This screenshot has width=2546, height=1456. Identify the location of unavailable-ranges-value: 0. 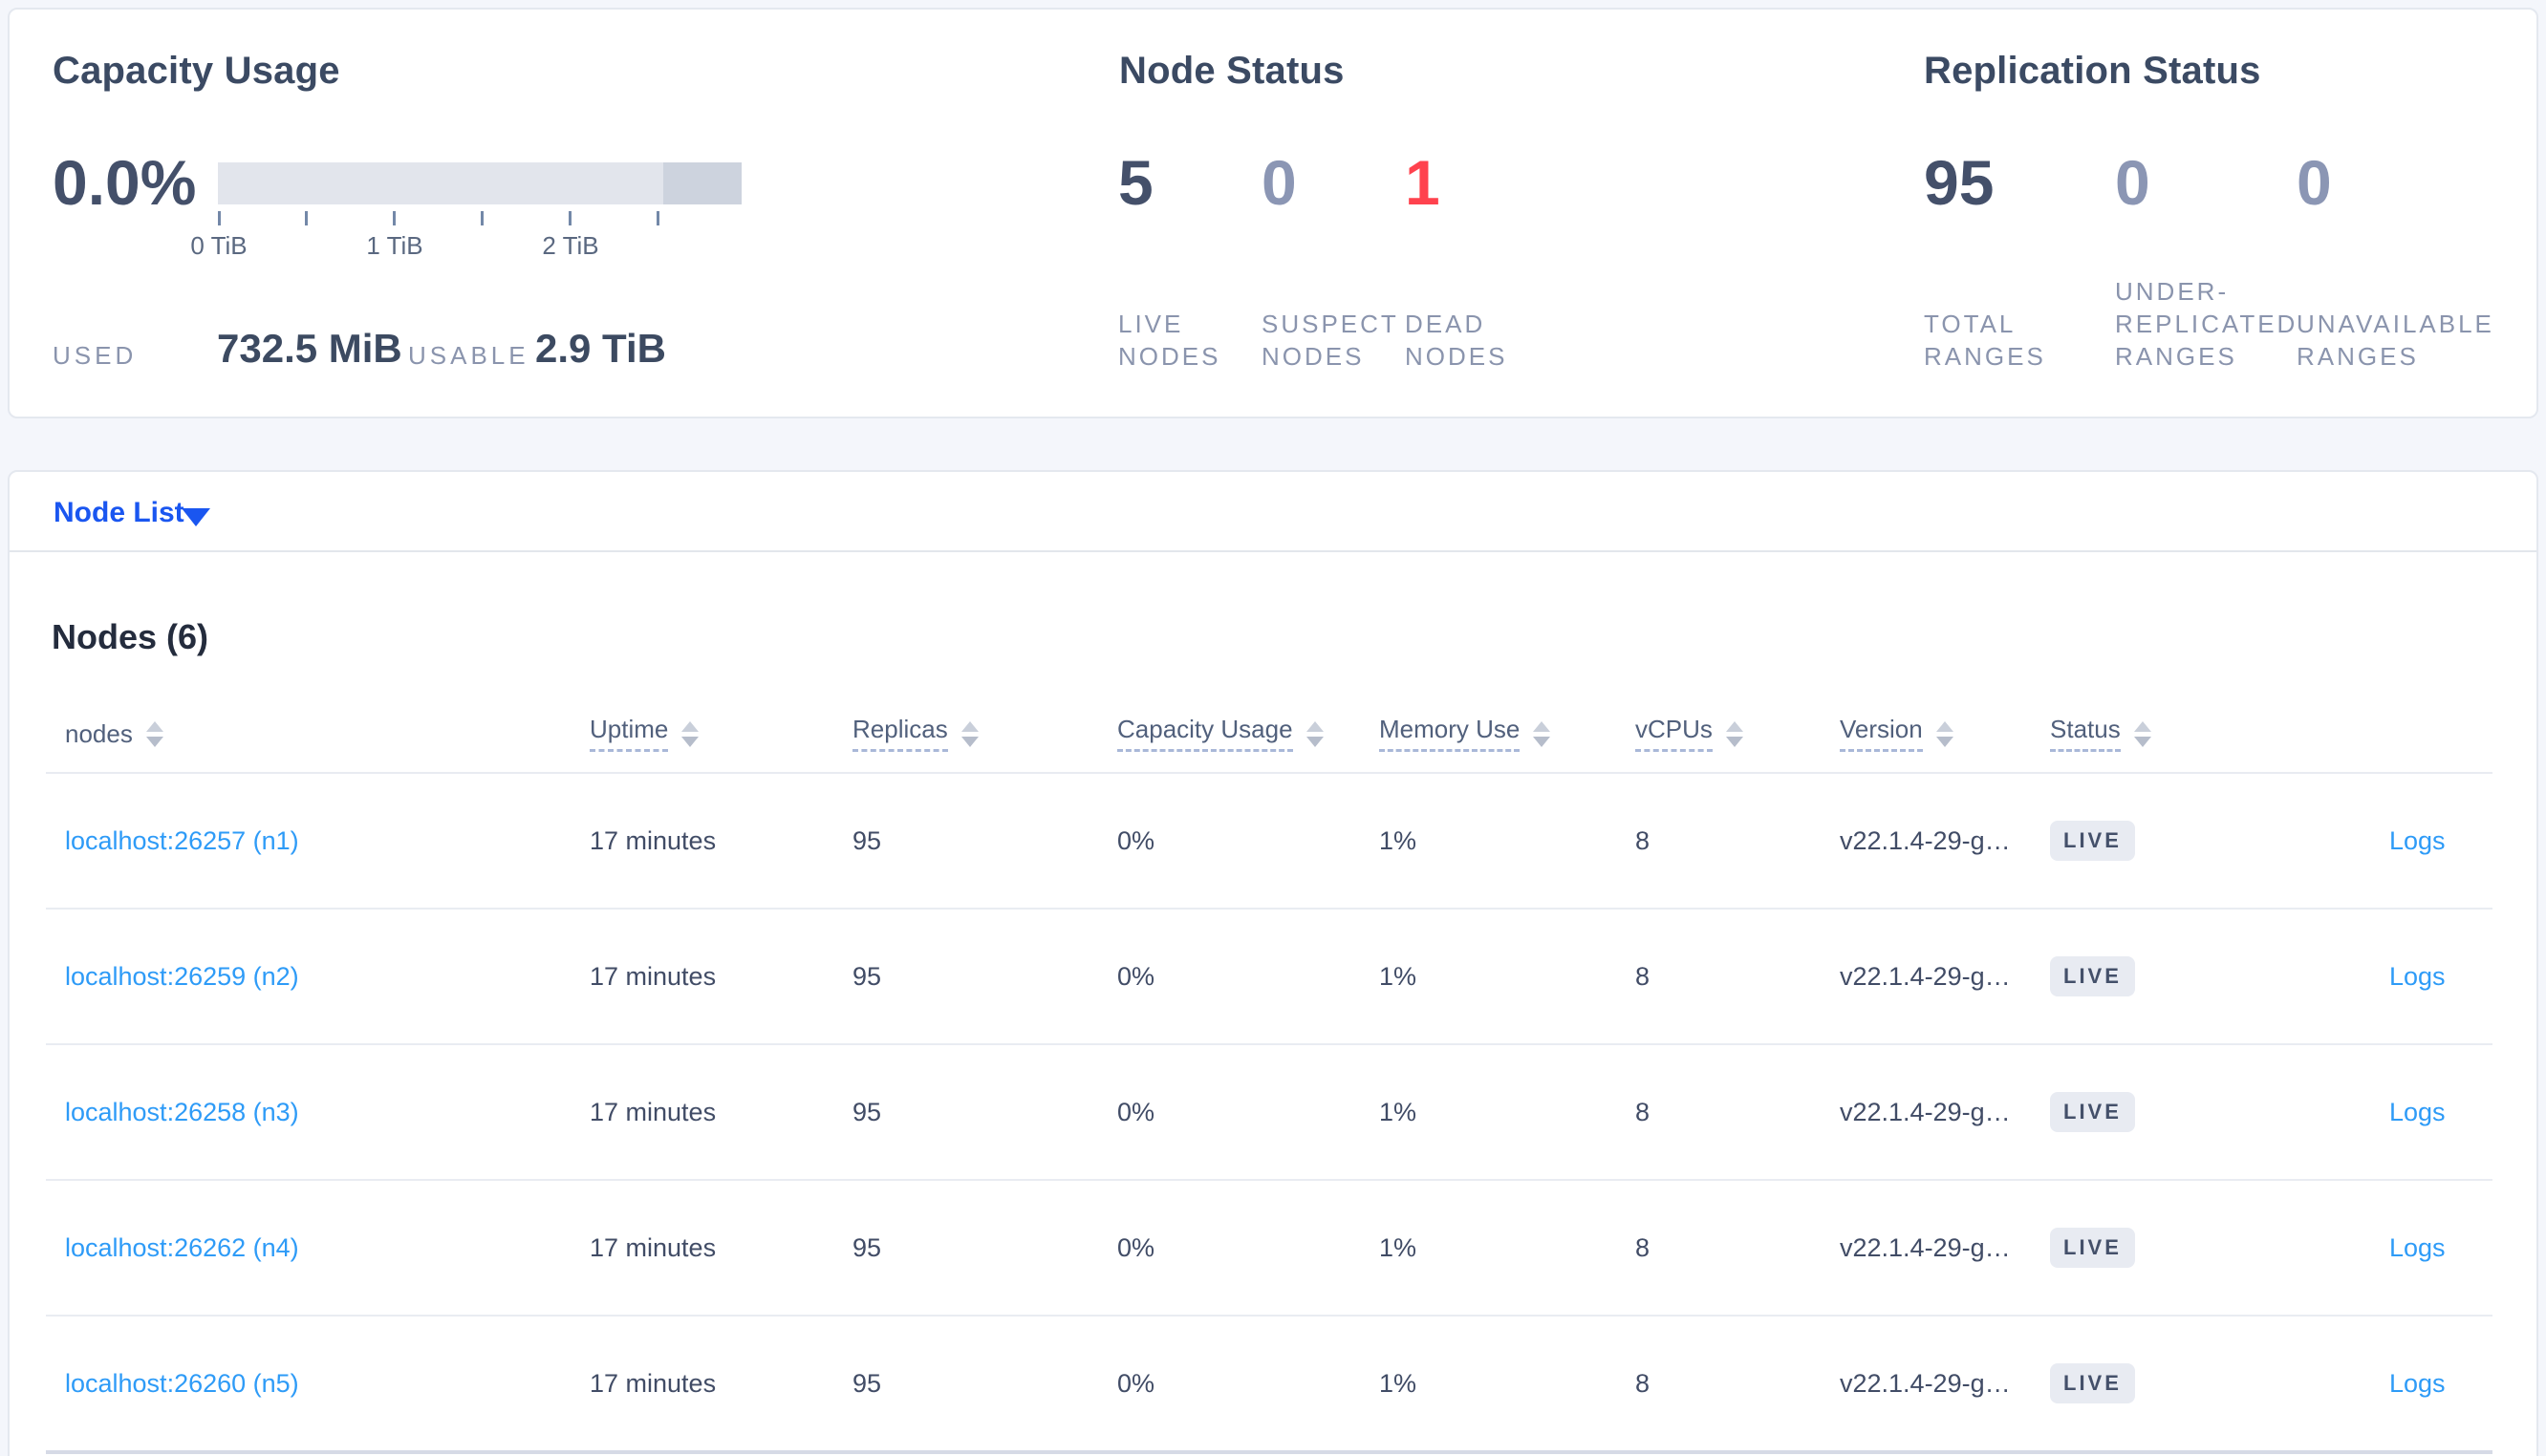
(2314, 182).